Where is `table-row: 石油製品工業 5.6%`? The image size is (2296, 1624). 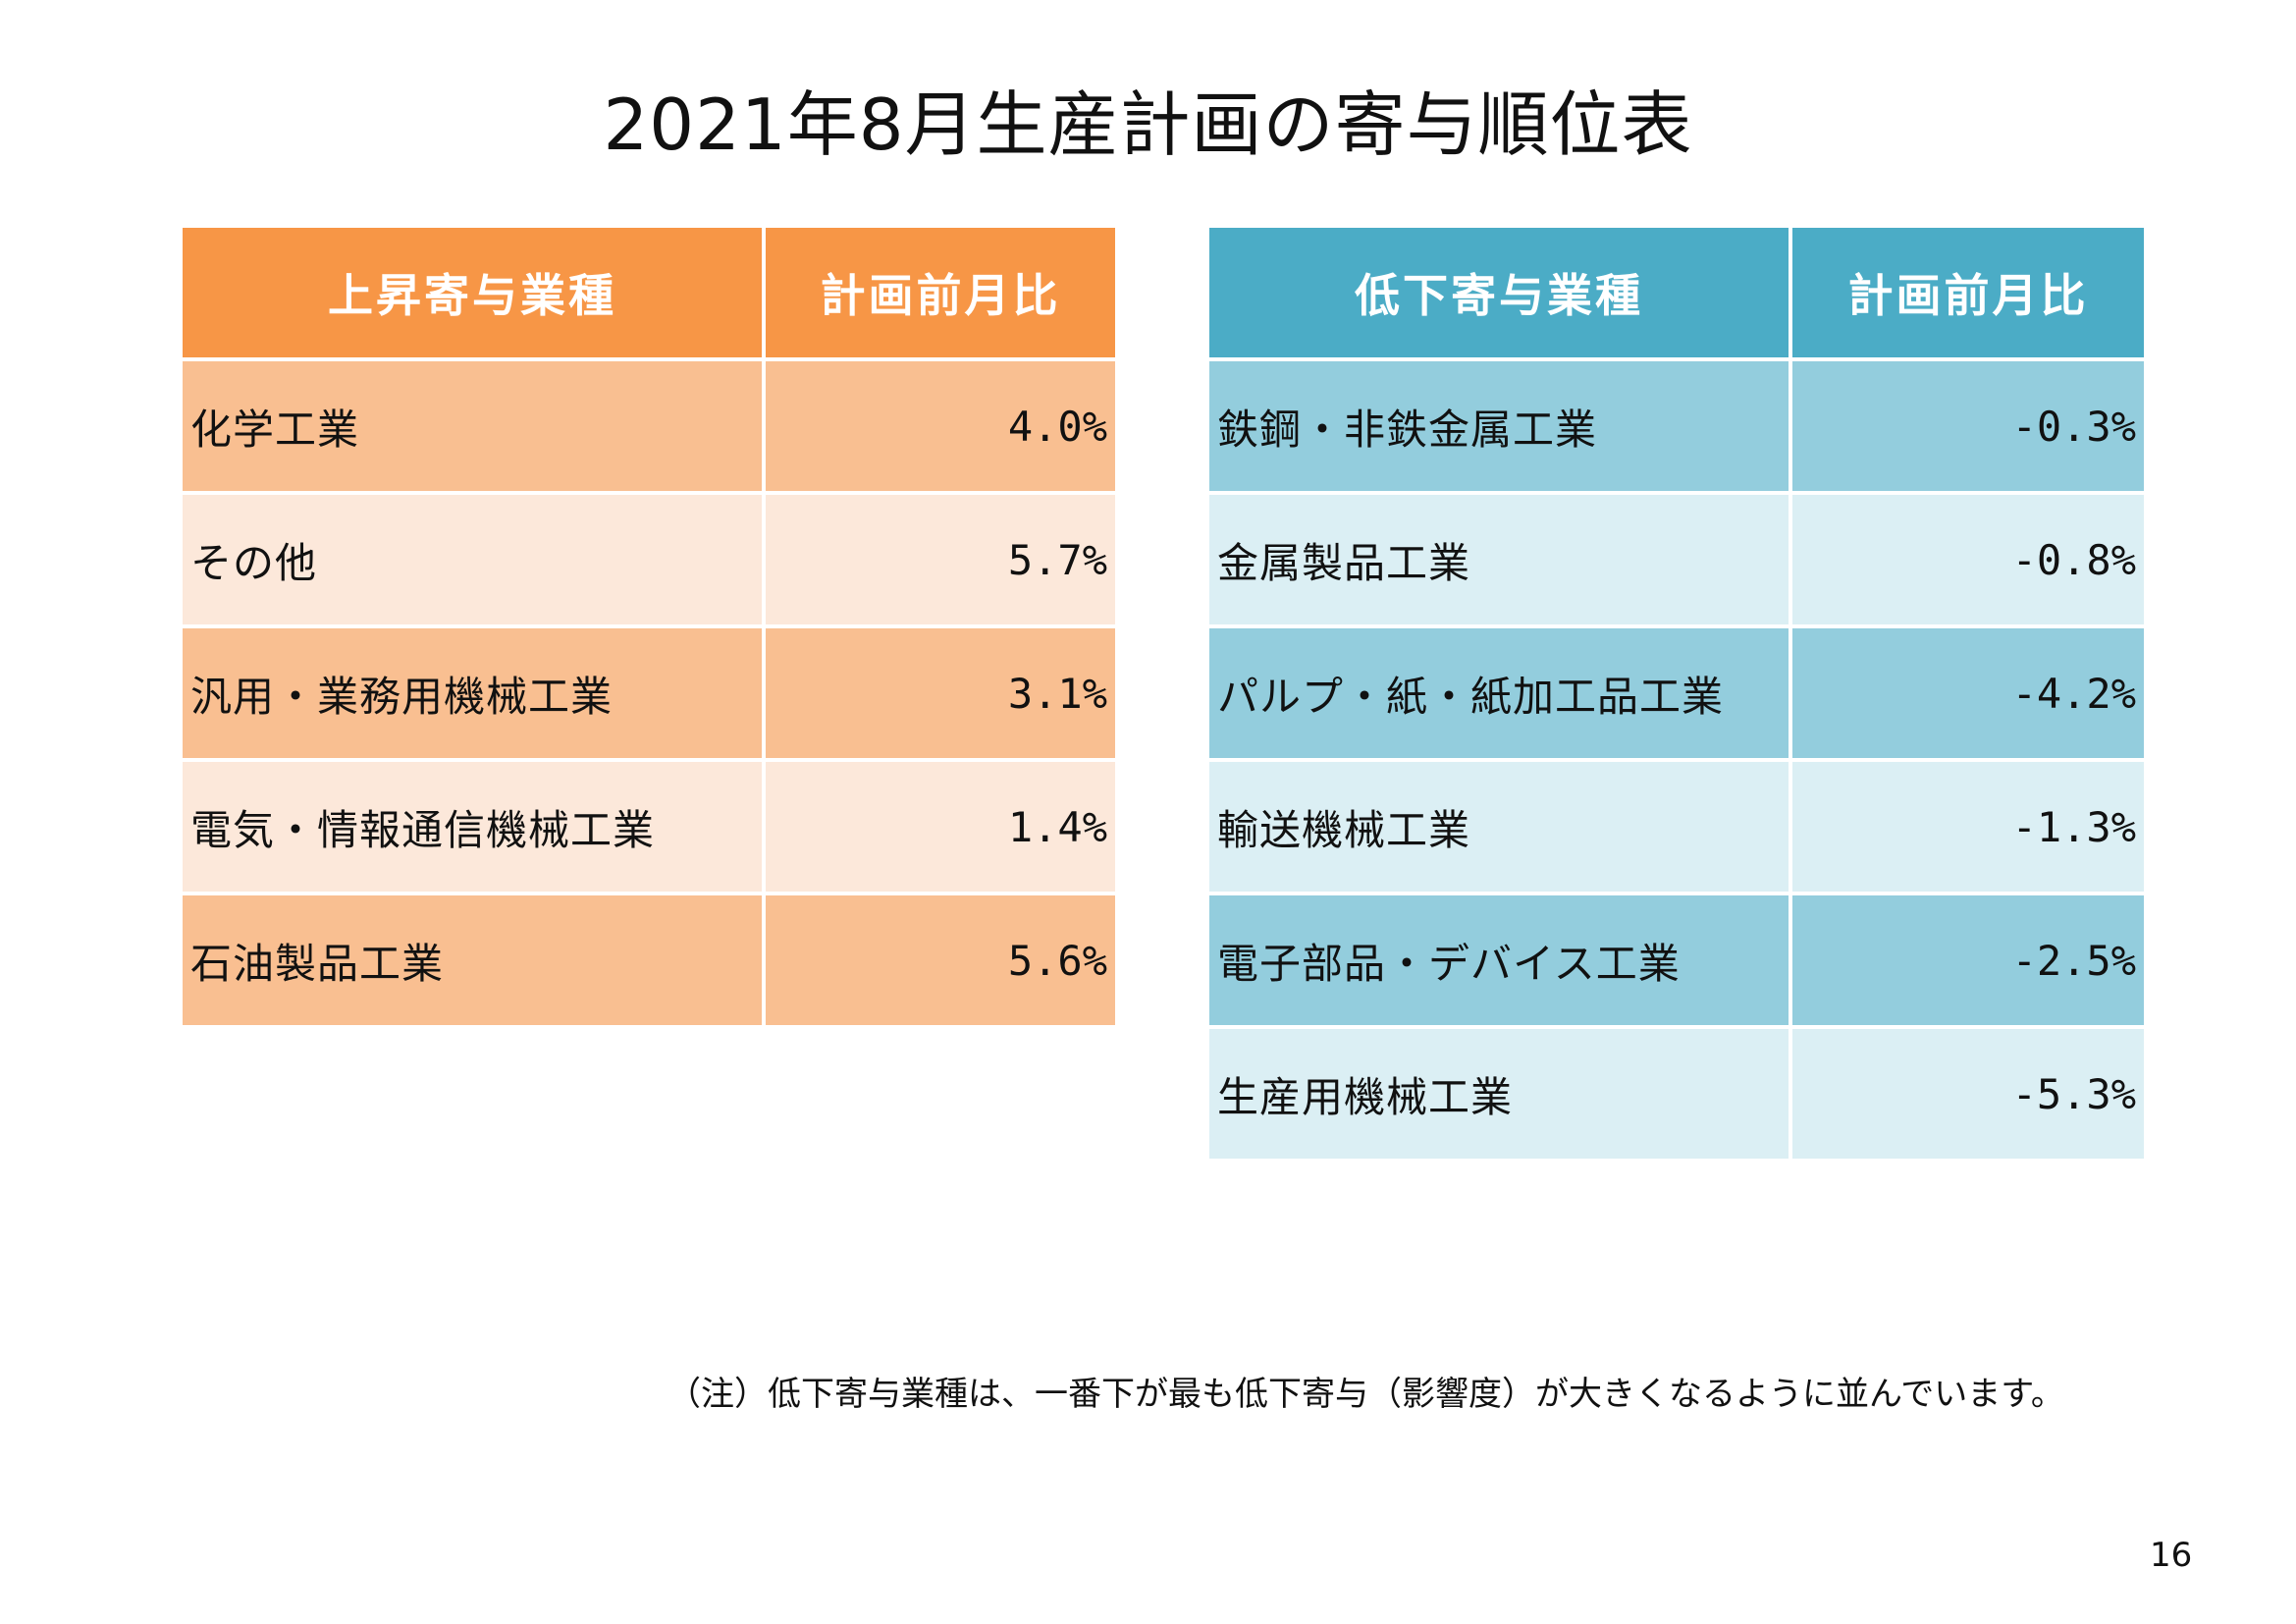
table-row: 石油製品工業 5.6% is located at coordinates (649, 960).